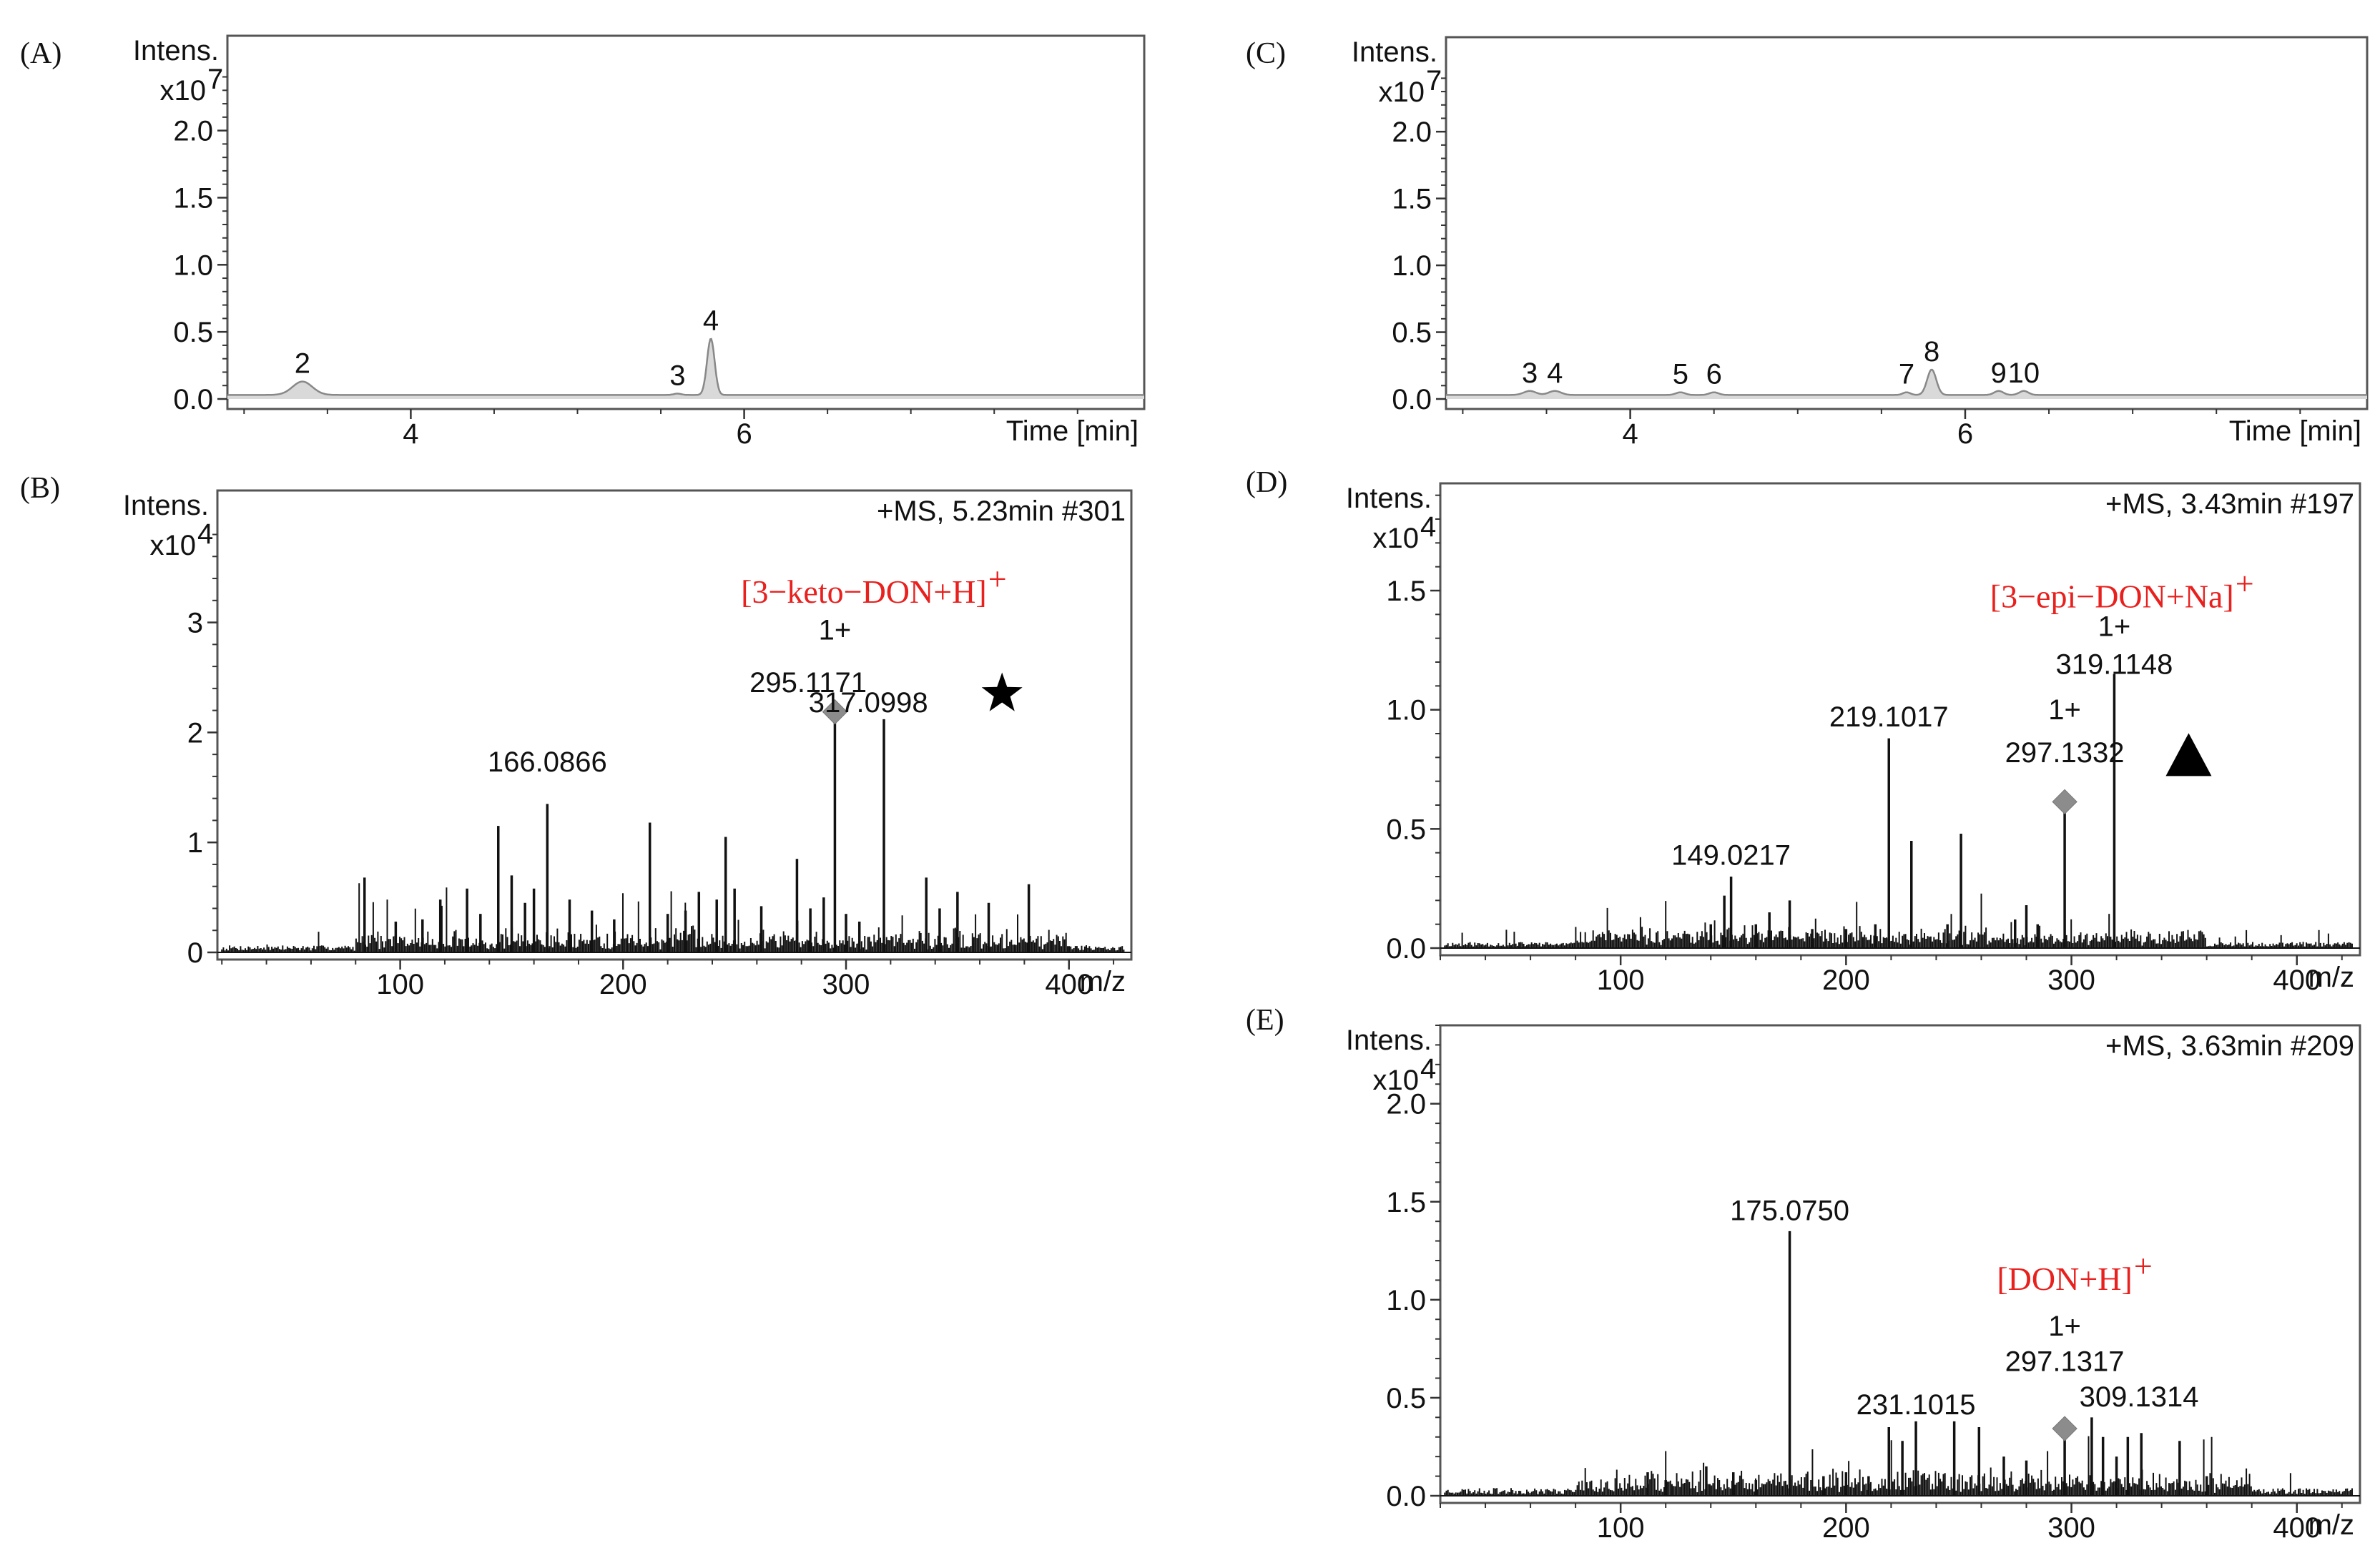  I want to click on peak-annotation: 295.1171, so click(808, 683).